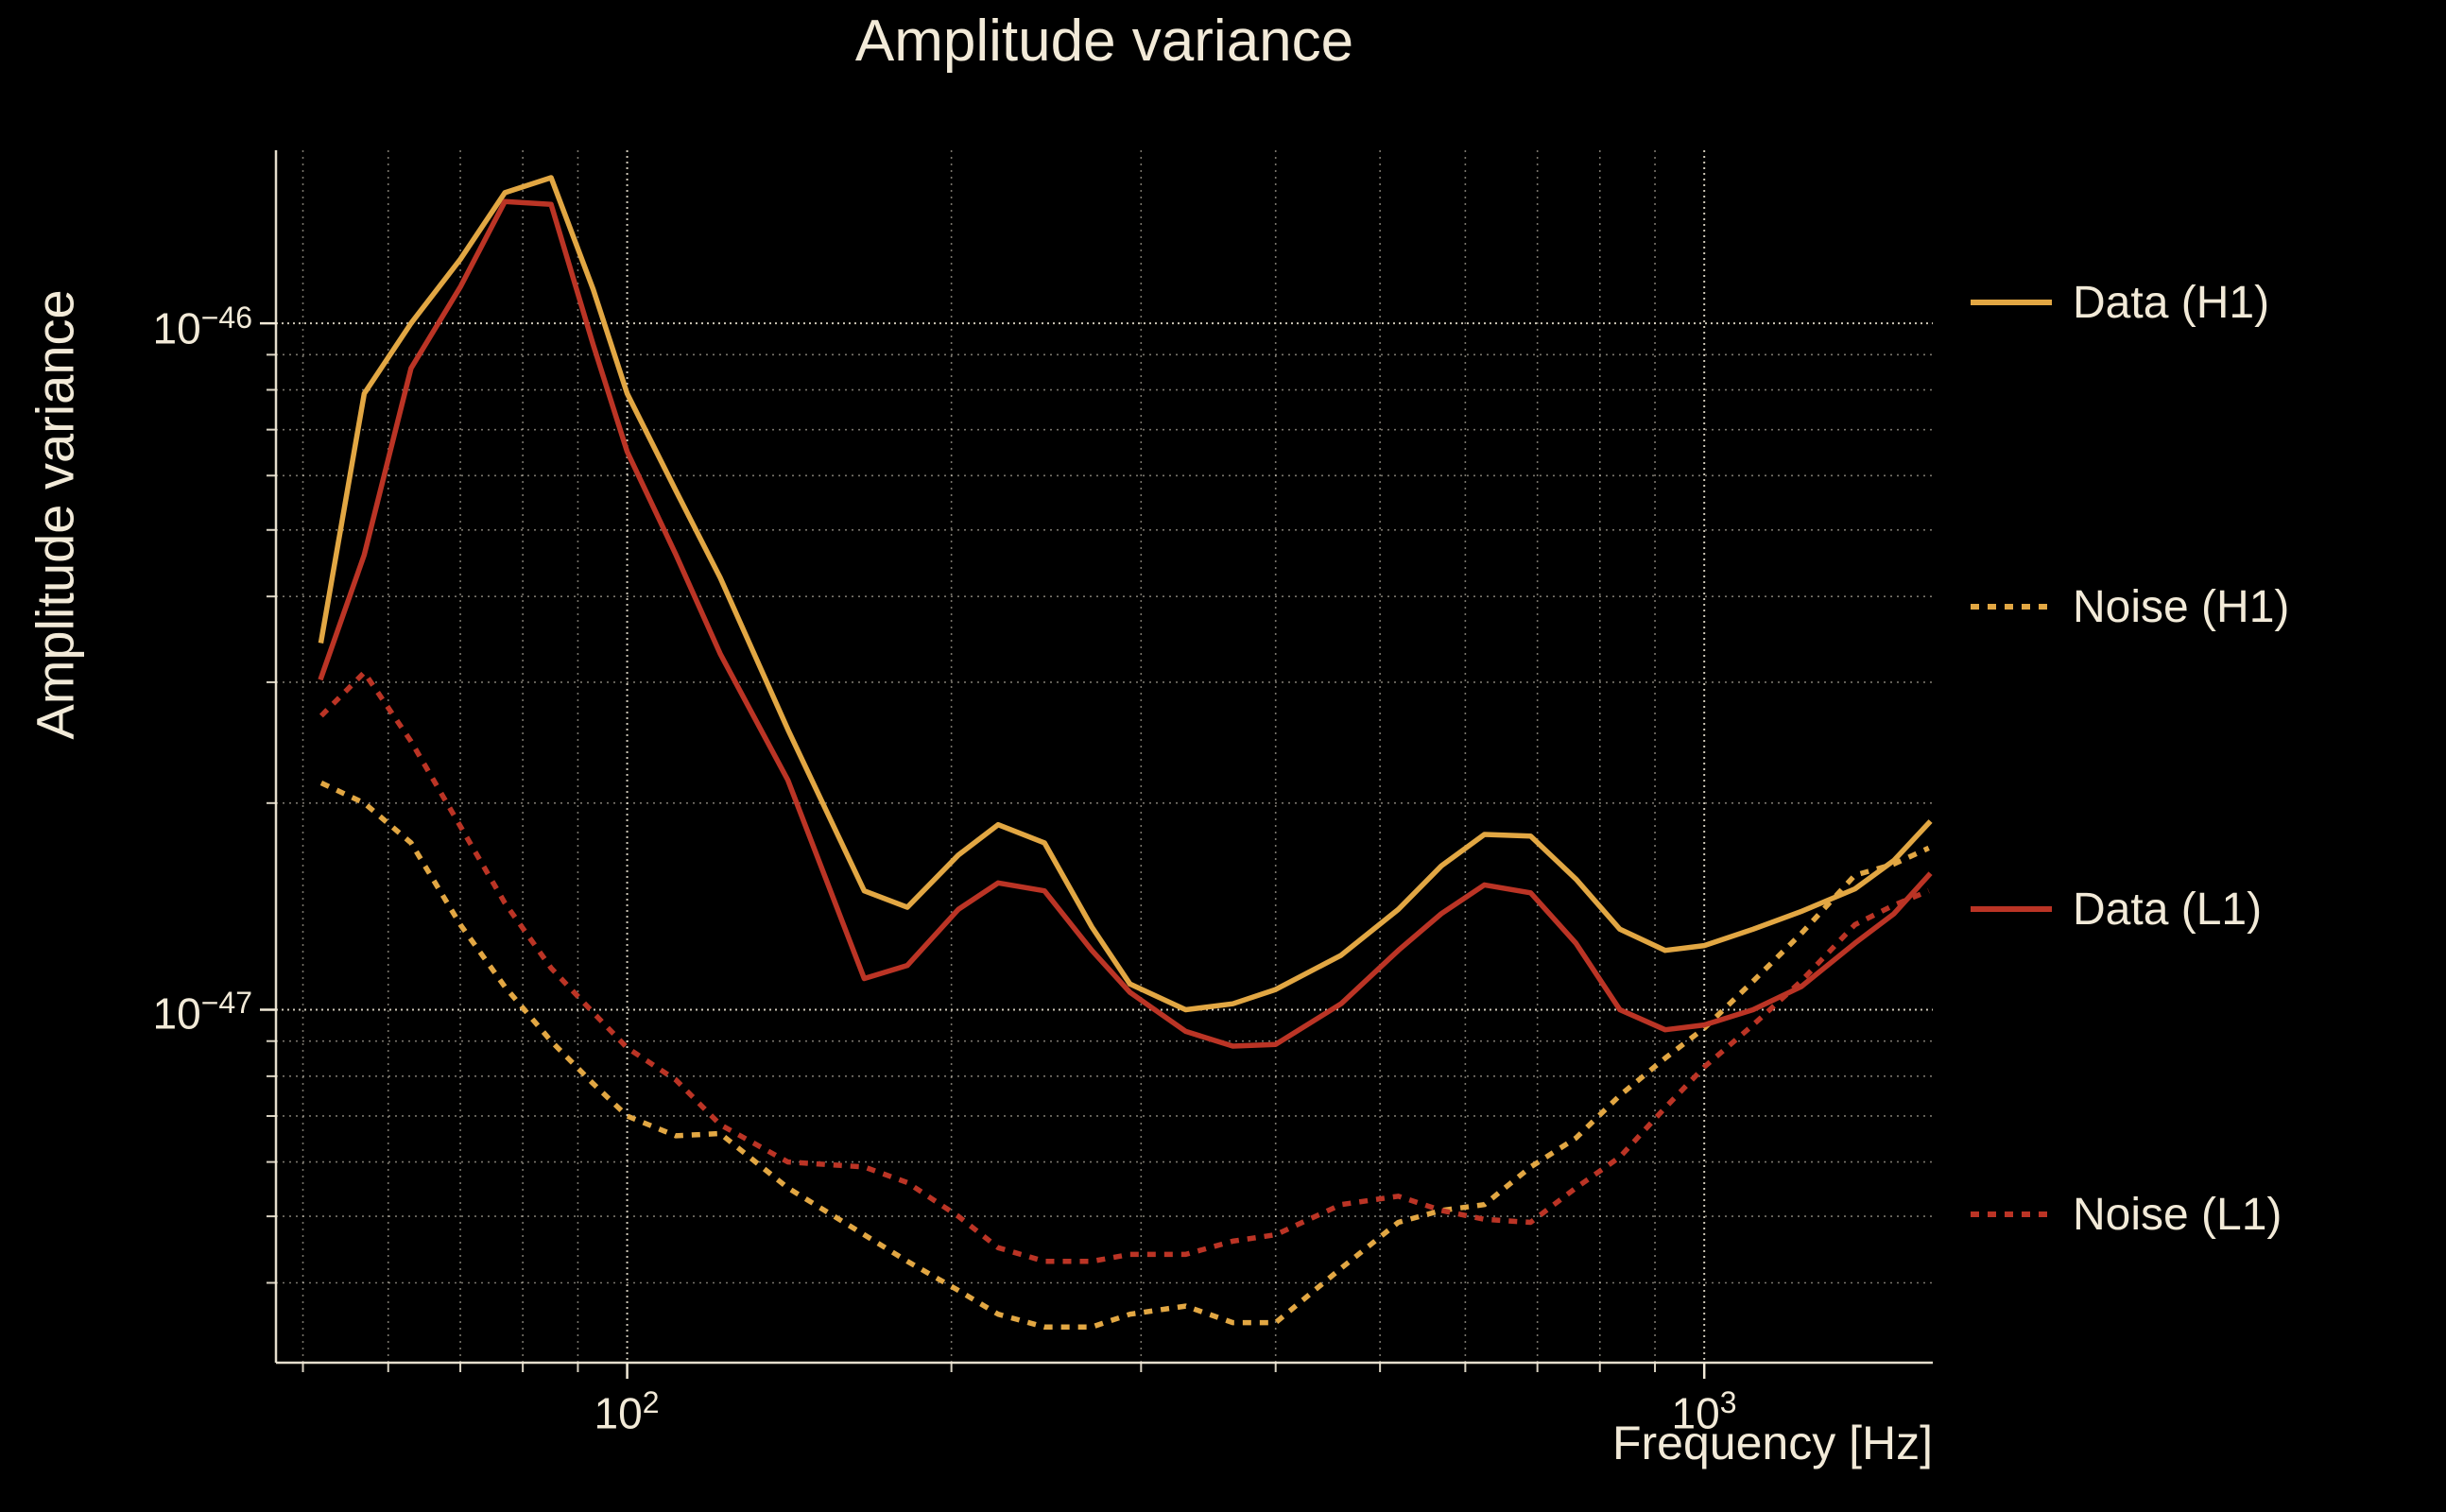 The width and height of the screenshot is (2446, 1512). What do you see at coordinates (1104, 41) in the screenshot?
I see `chart-title: Amplitude variance` at bounding box center [1104, 41].